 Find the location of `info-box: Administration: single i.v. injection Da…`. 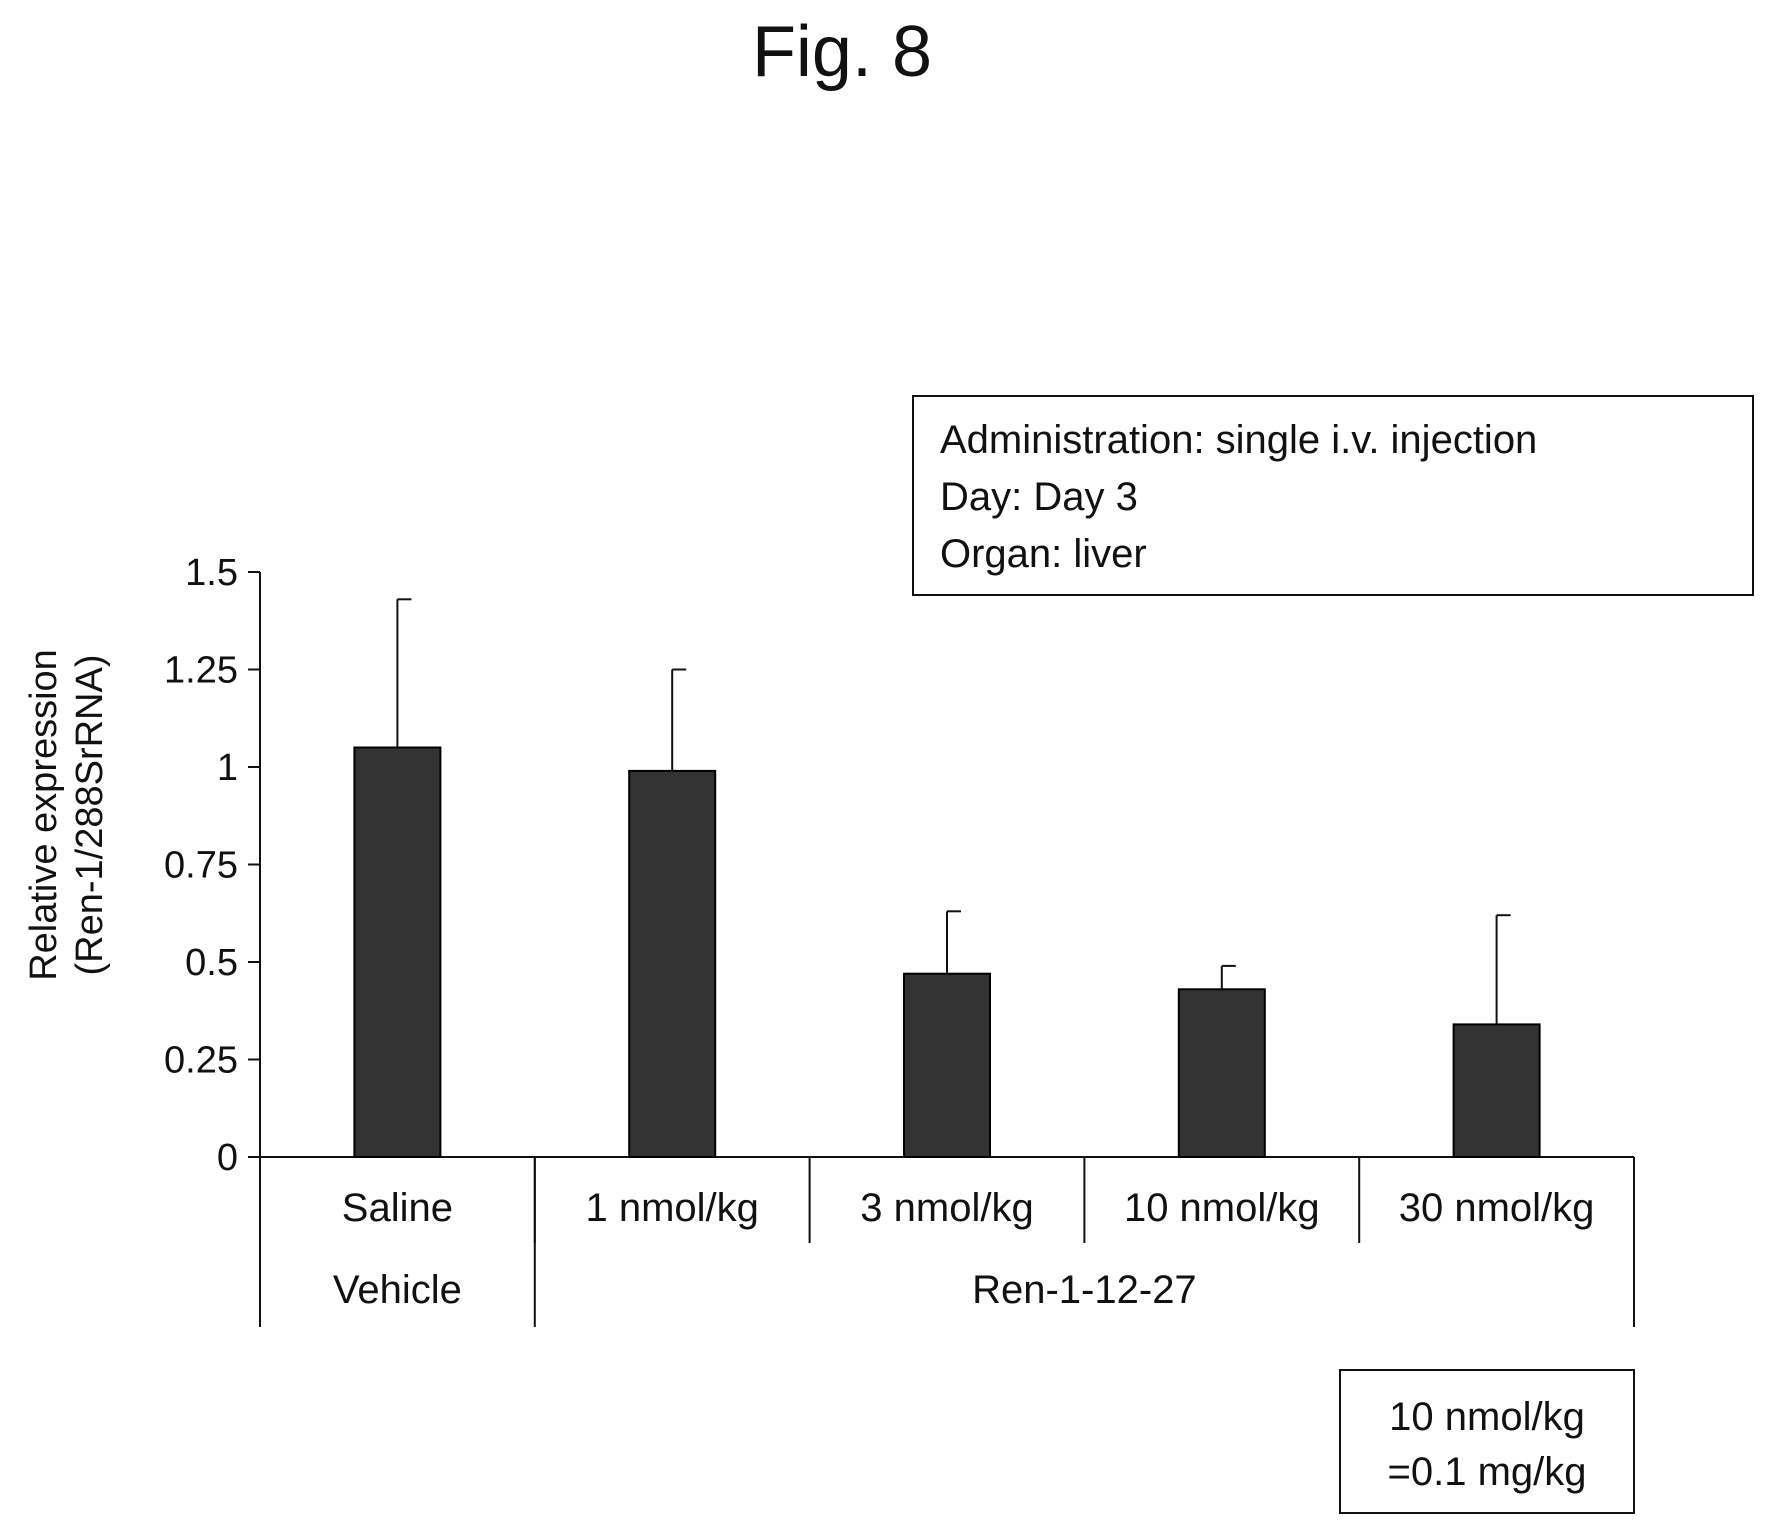

info-box: Administration: single i.v. injection Da… is located at coordinates (1333, 495).